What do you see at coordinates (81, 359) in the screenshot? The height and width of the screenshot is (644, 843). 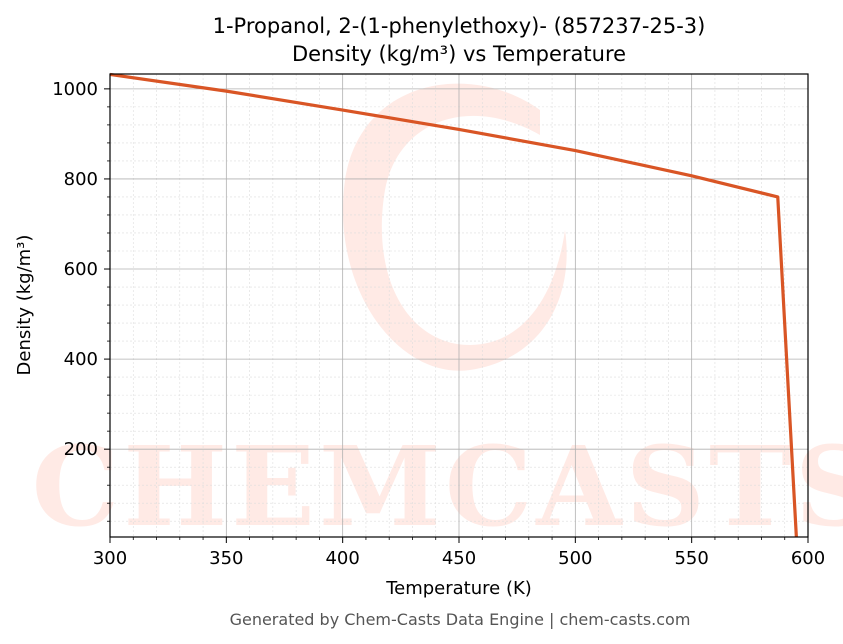 I see `y-tick-label: 400` at bounding box center [81, 359].